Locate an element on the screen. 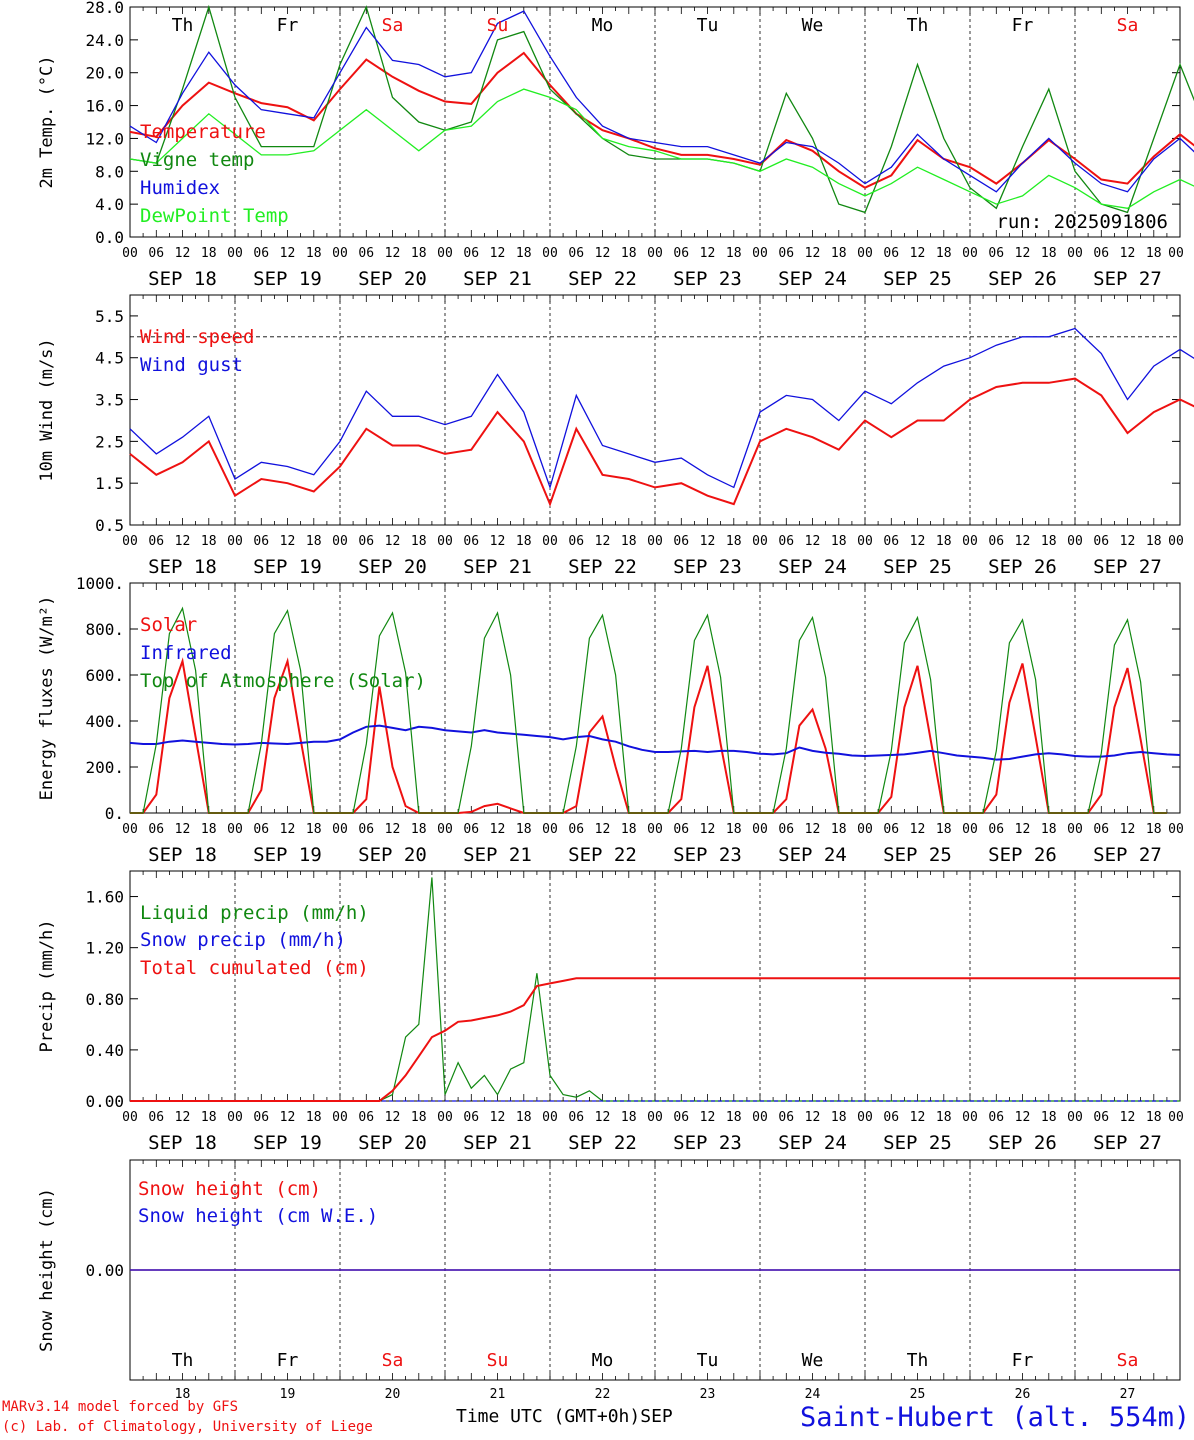 Image resolution: width=1194 pixels, height=1440 pixels. station-title: Saint-Hubert (alt. 554m) is located at coordinates (995, 1417).